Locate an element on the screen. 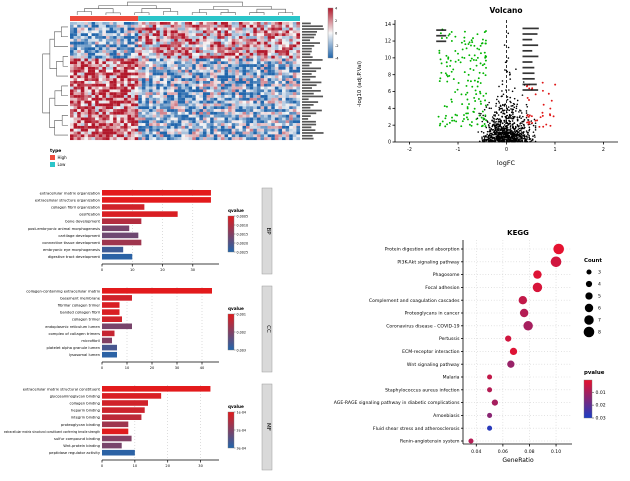 The height and width of the screenshot is (481, 630). kegg-title: KEGG is located at coordinates (518, 233).